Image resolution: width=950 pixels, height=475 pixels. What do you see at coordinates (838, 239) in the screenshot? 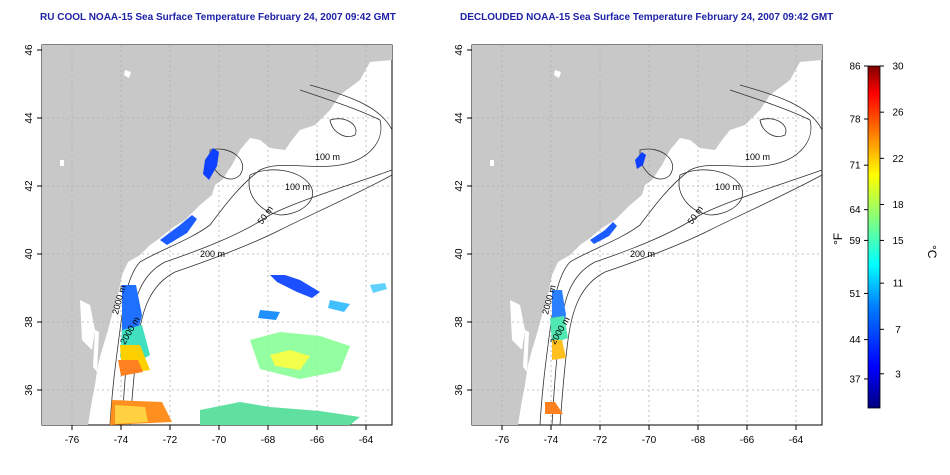
I see `fahrenheit-label: °F` at bounding box center [838, 239].